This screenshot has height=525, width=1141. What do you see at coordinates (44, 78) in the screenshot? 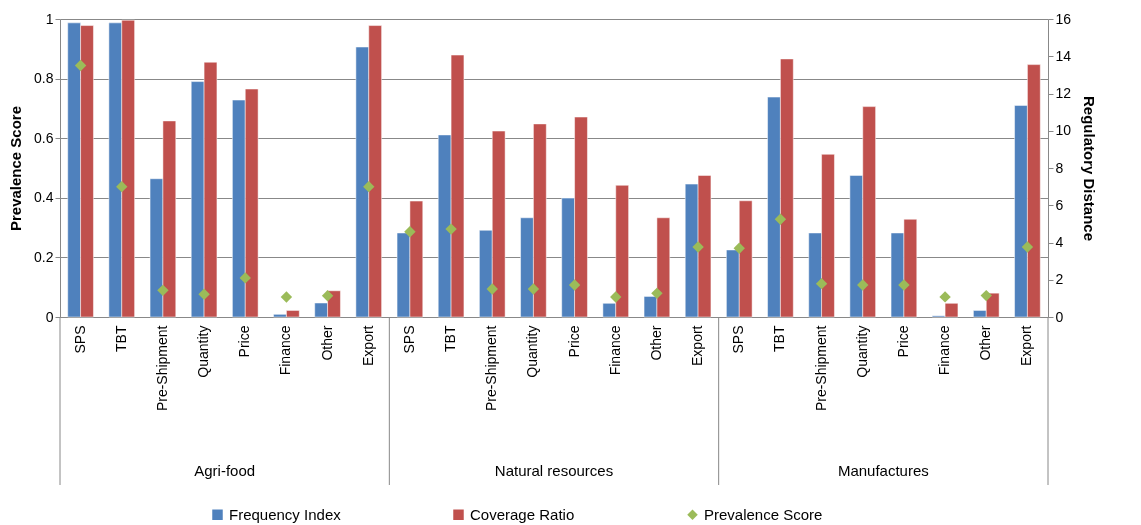
I see `y-tick-label: 0.8` at bounding box center [44, 78].